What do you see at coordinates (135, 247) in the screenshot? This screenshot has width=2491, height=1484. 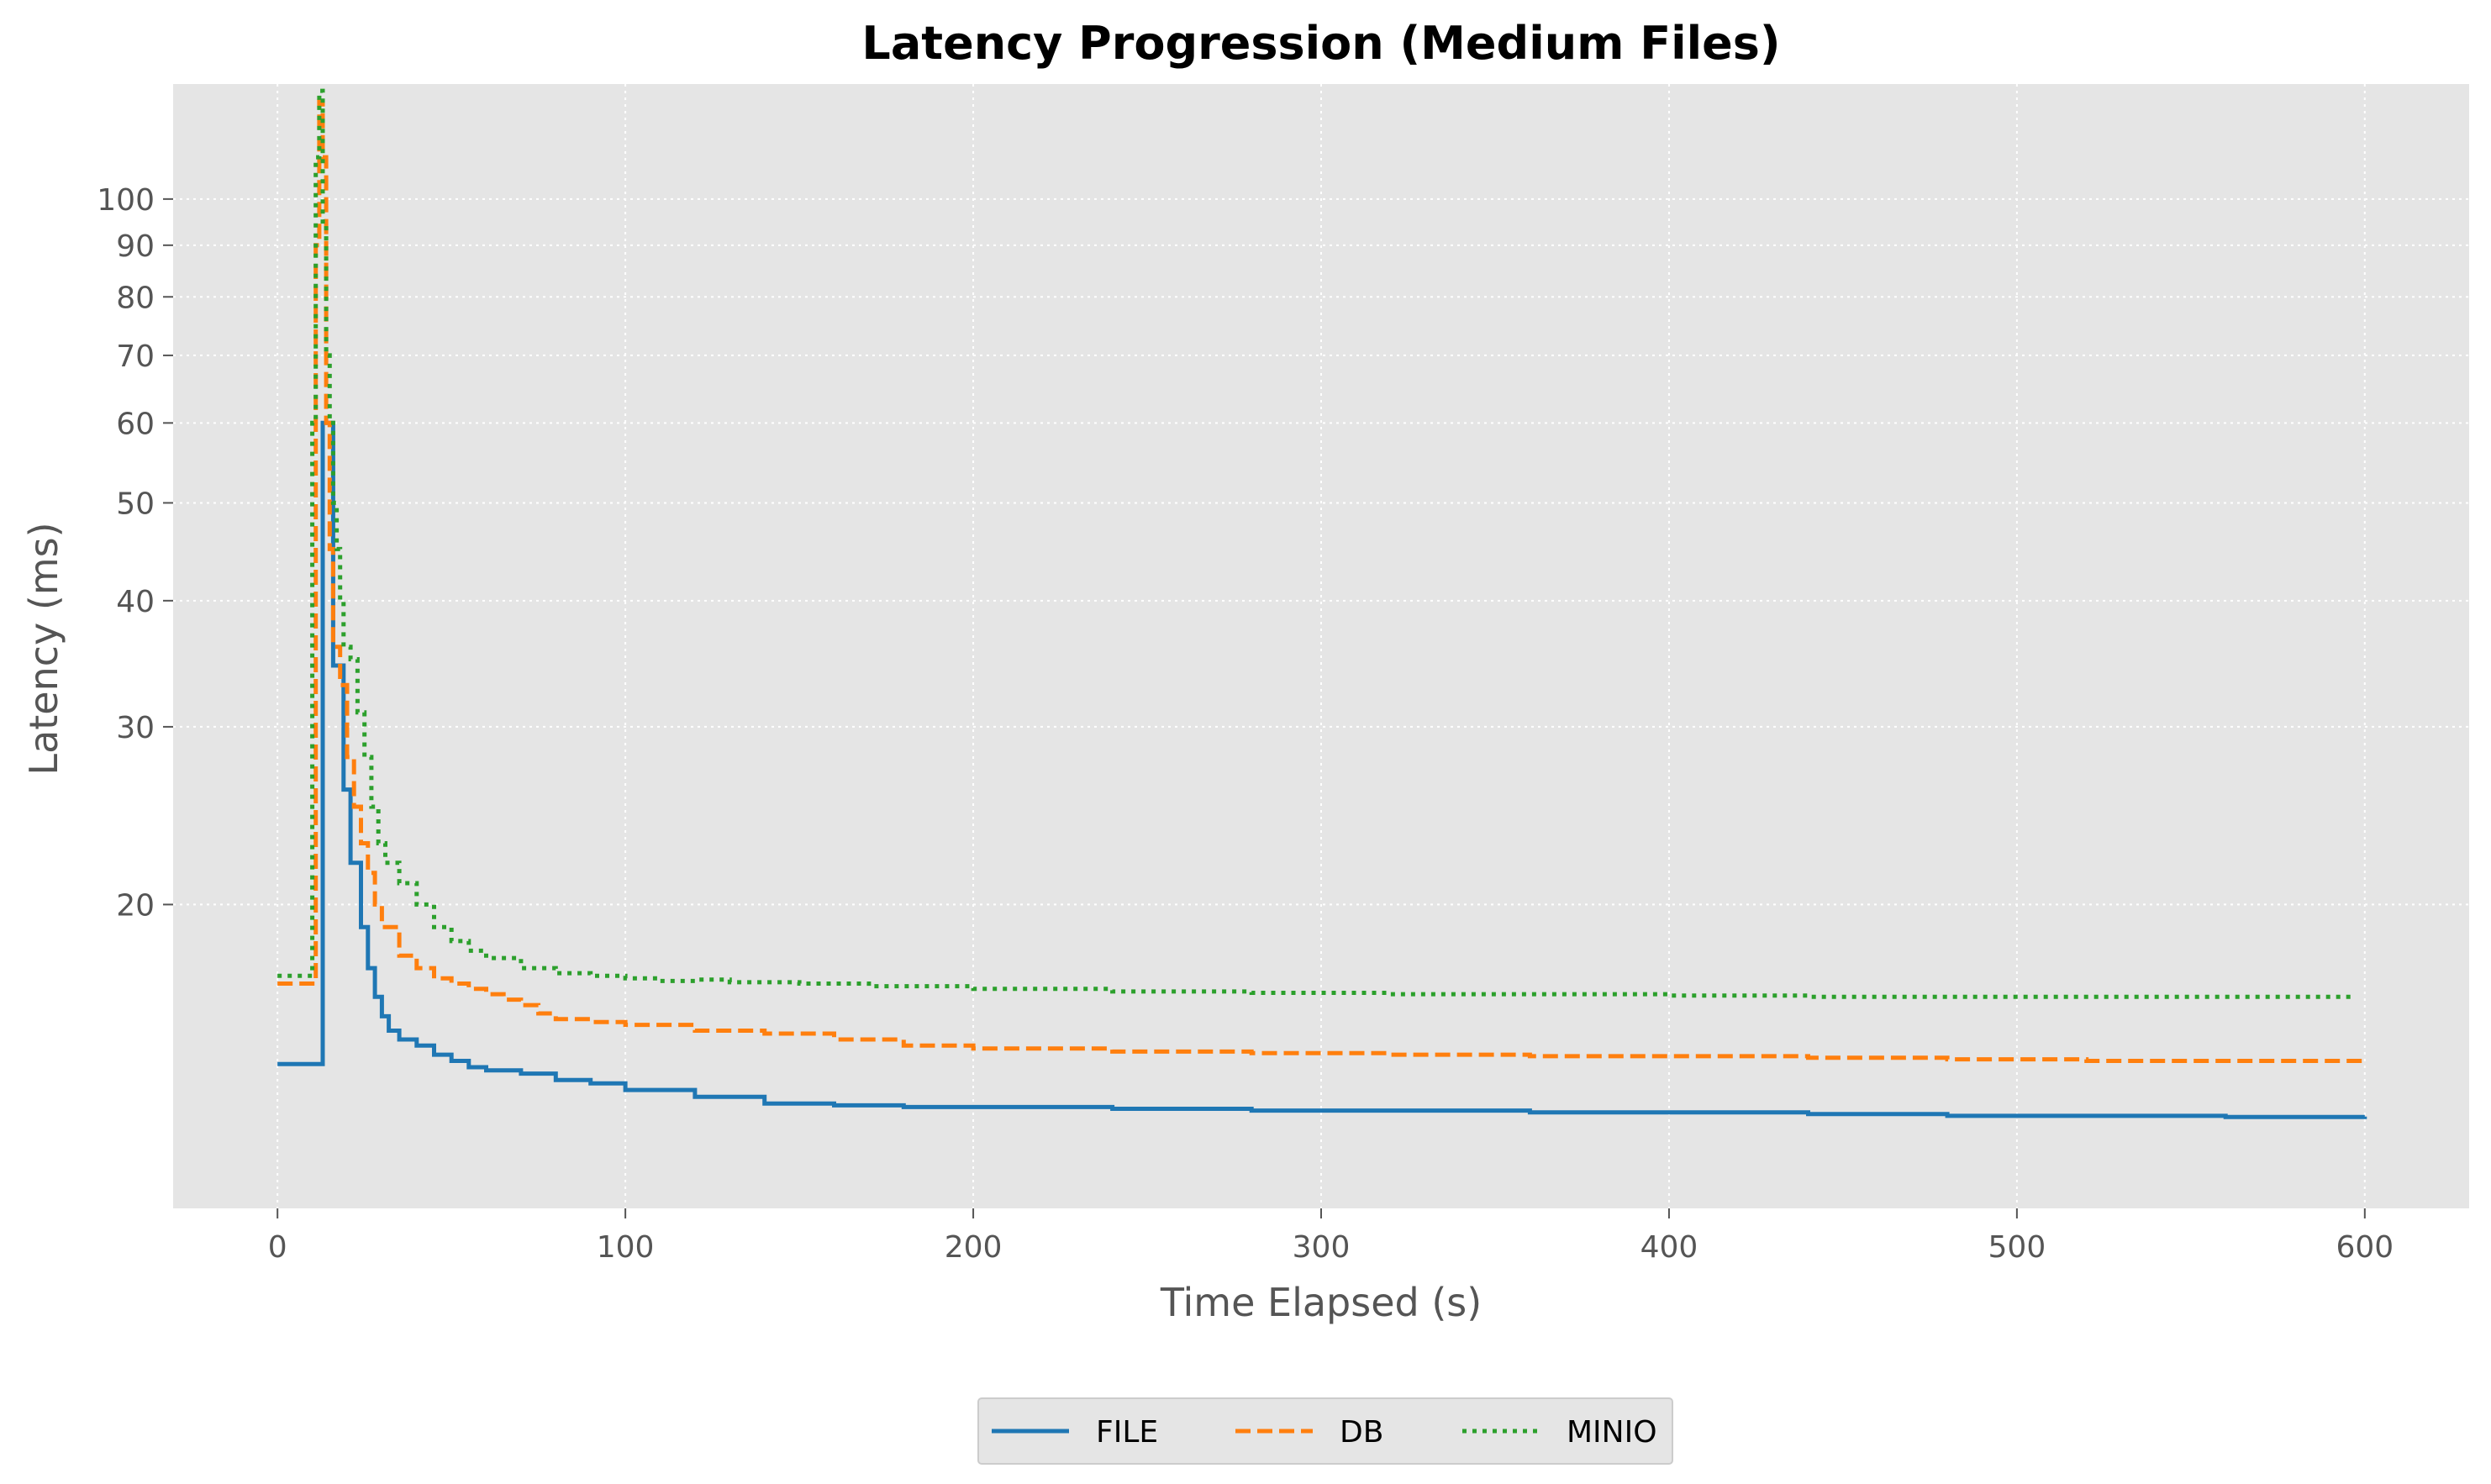 I see `y-tick-label: 90` at bounding box center [135, 247].